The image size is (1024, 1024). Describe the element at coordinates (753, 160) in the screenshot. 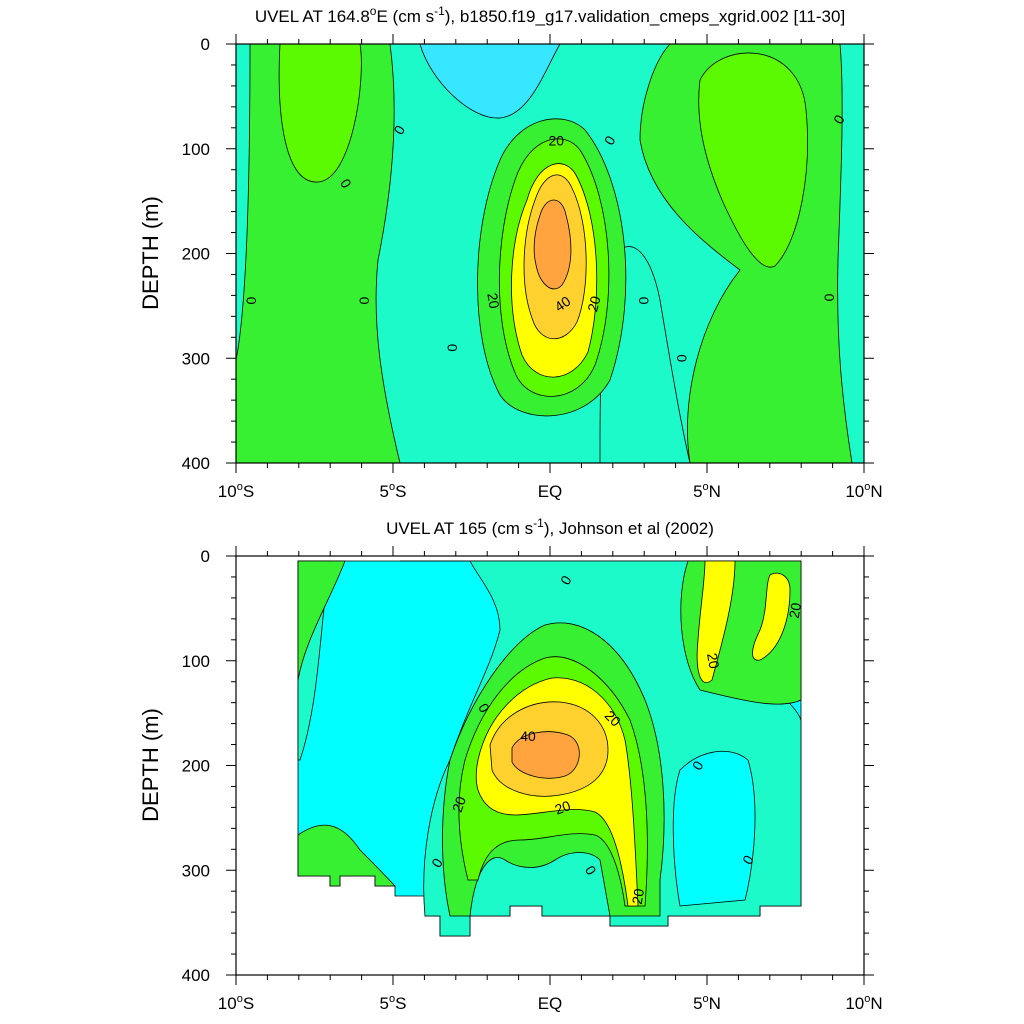

I see `region-right-blob` at that location.